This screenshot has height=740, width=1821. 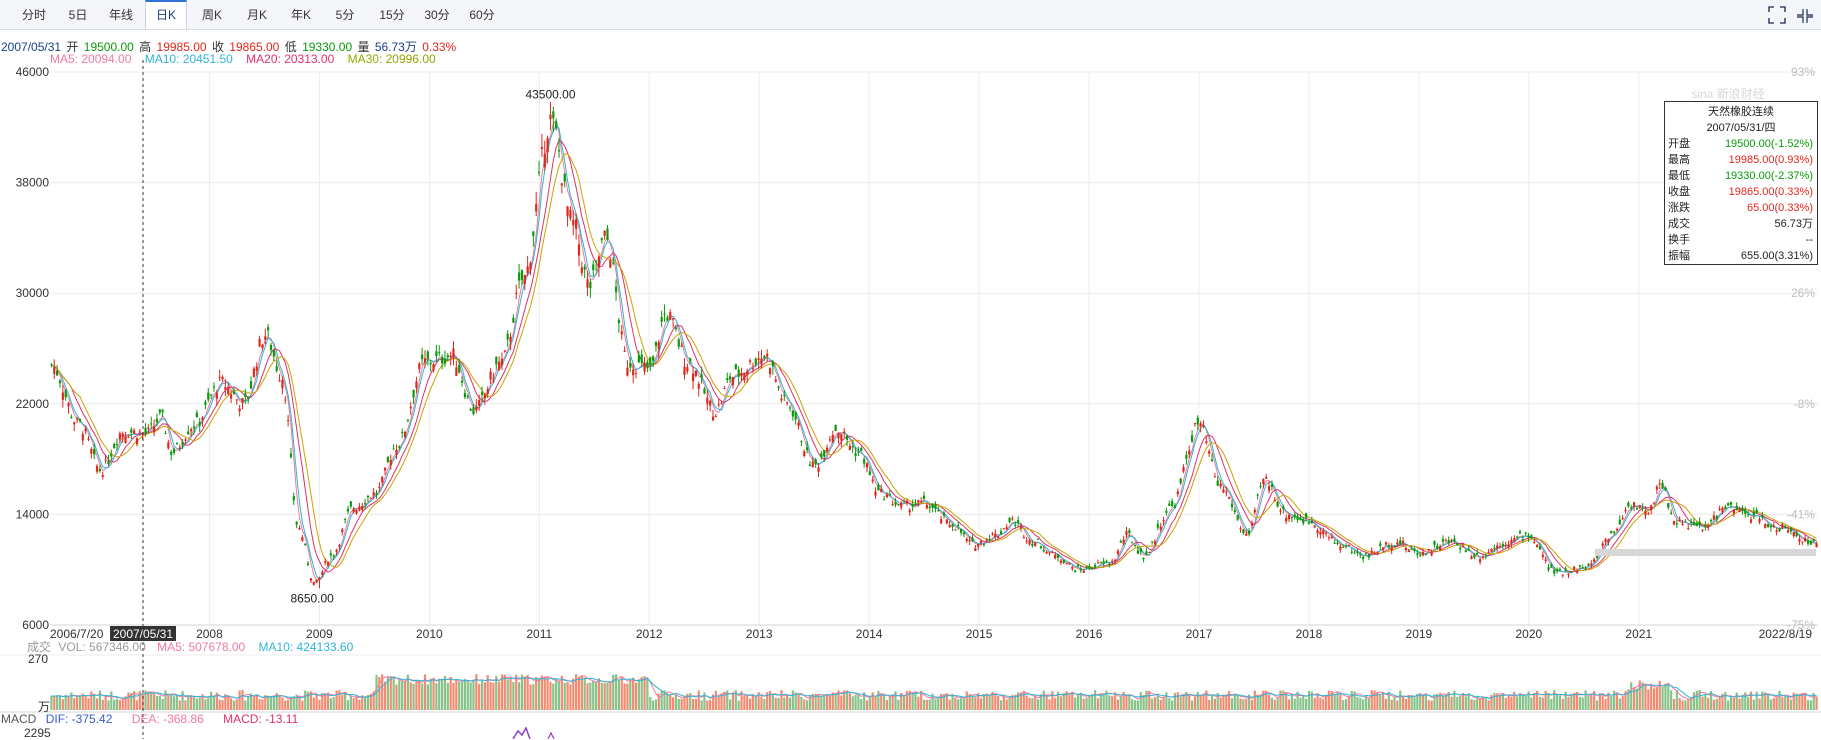 What do you see at coordinates (78, 15) in the screenshot?
I see `tab-5日: 5日` at bounding box center [78, 15].